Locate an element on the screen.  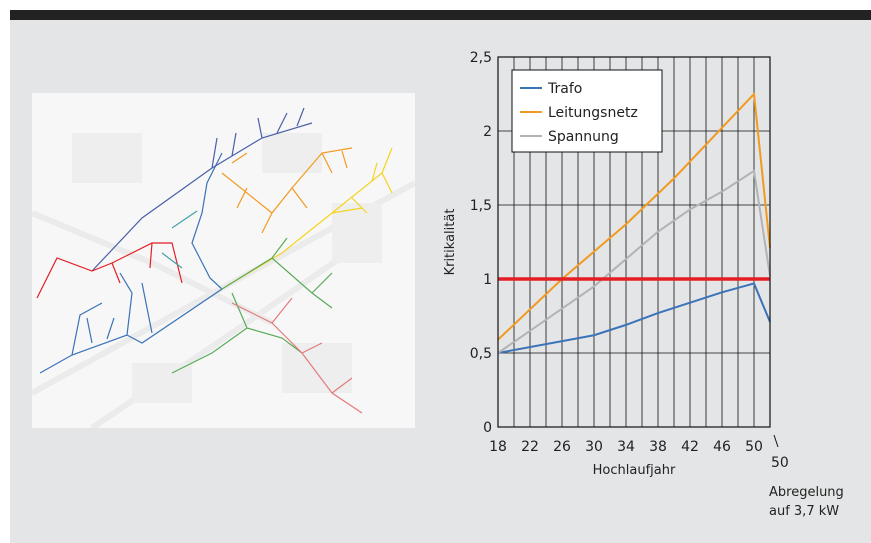
x-tick-label: 30 is located at coordinates (594, 447).